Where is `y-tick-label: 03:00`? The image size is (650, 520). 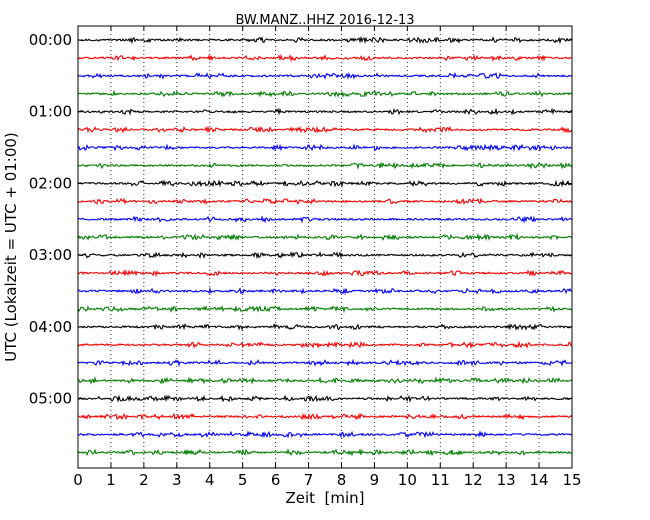 y-tick-label: 03:00 is located at coordinates (50, 255).